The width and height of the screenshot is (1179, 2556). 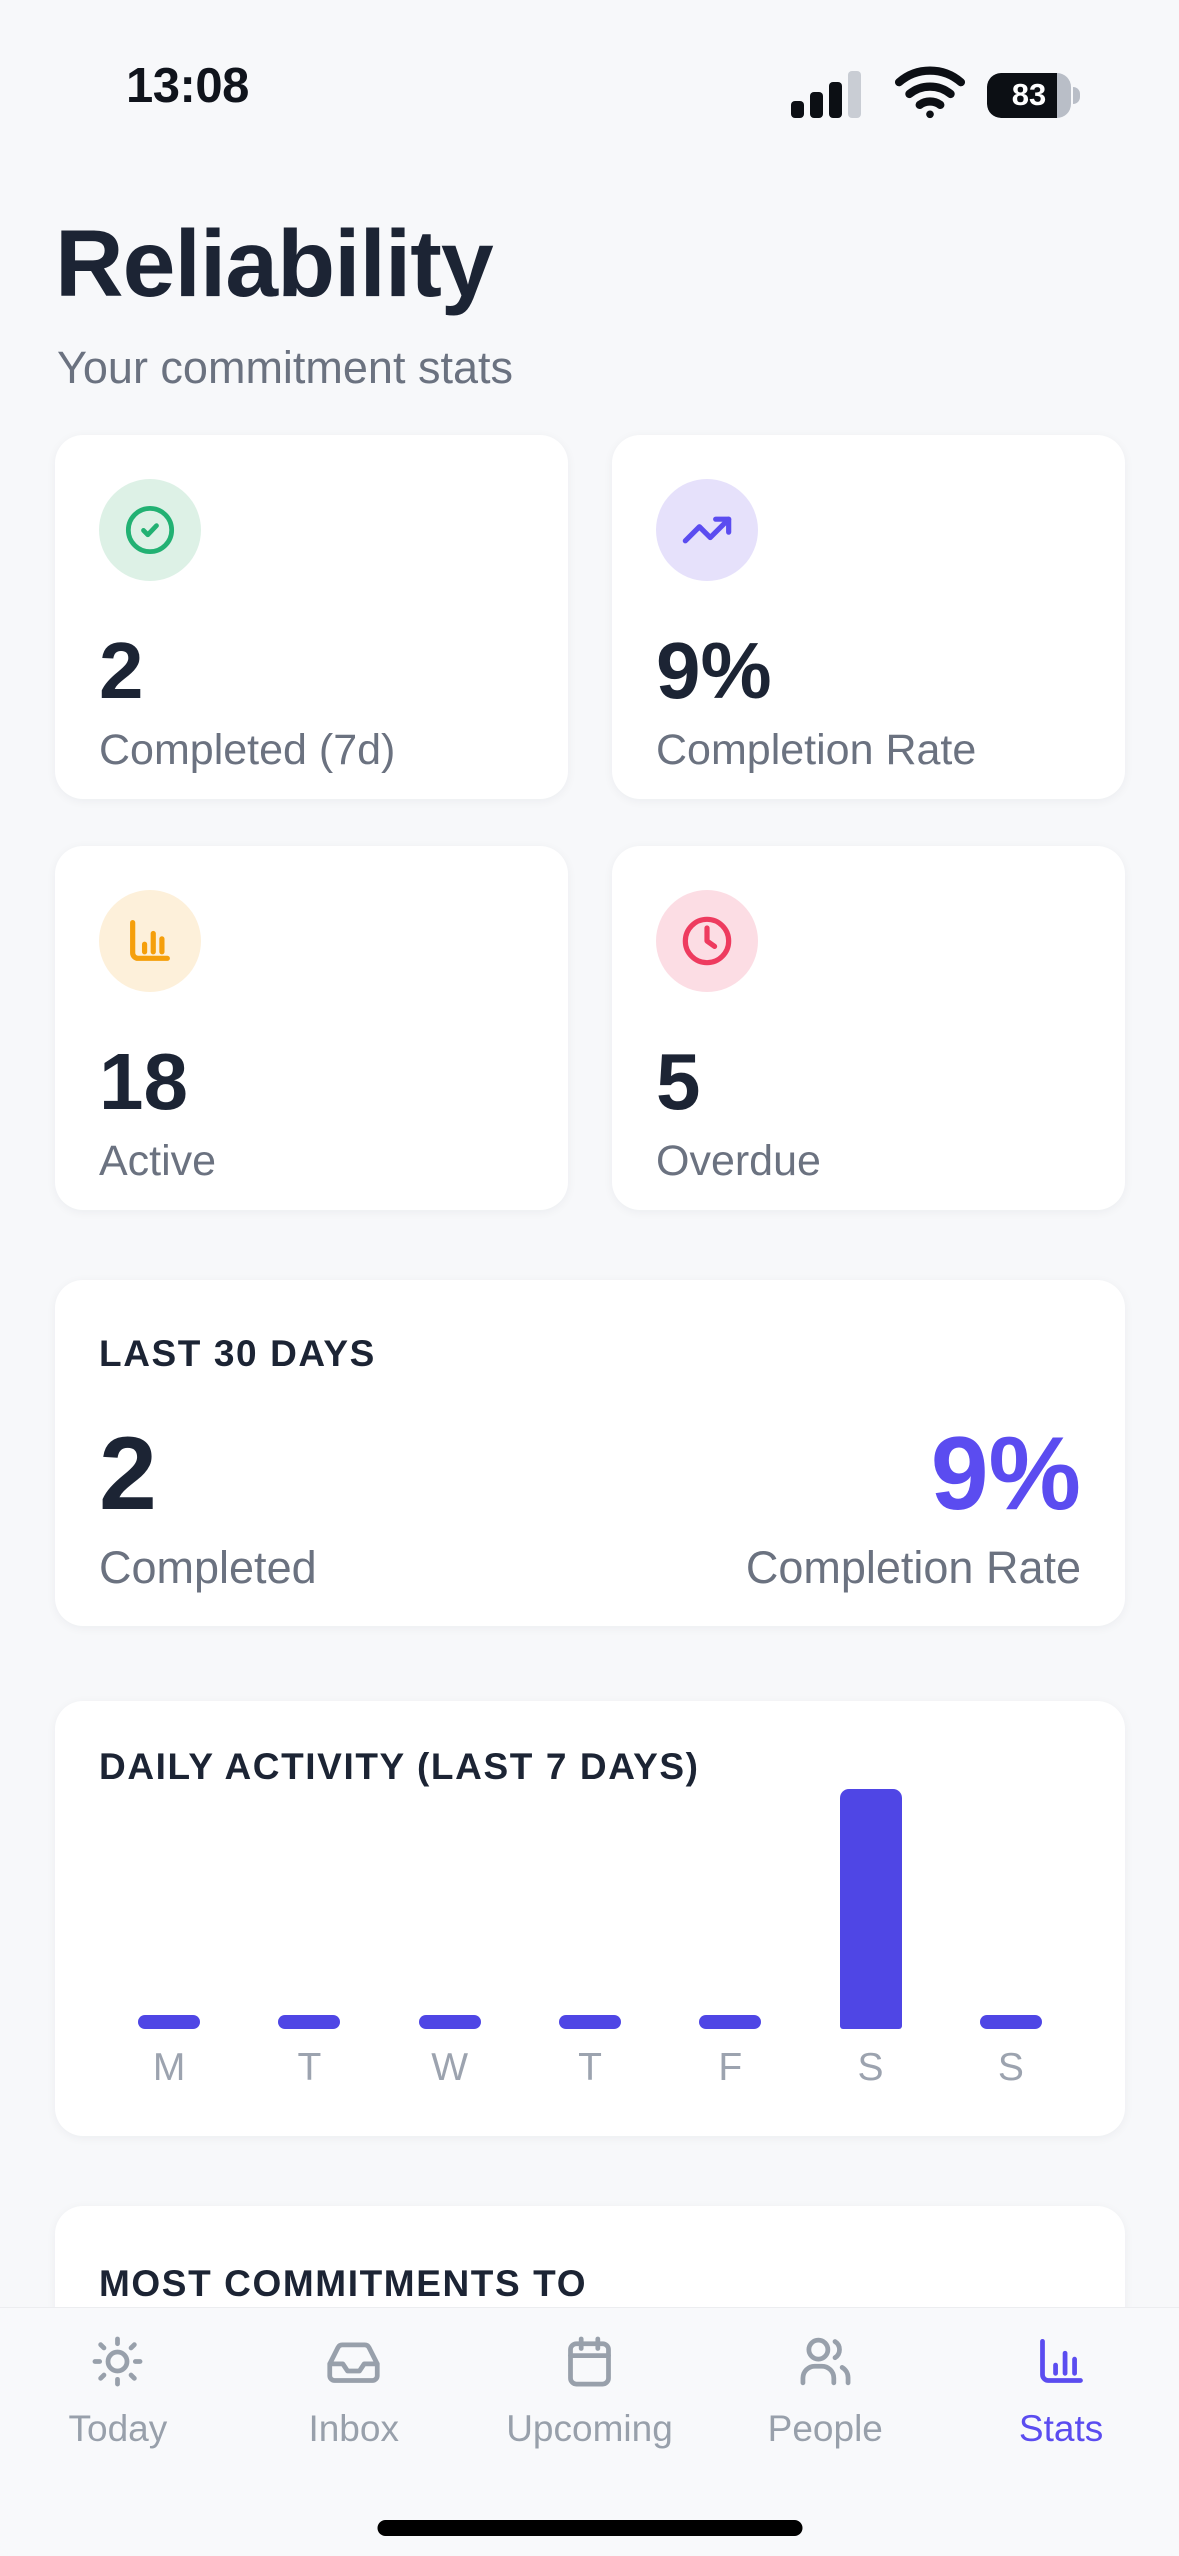 I want to click on tab-label: Inbox, so click(x=353, y=2428).